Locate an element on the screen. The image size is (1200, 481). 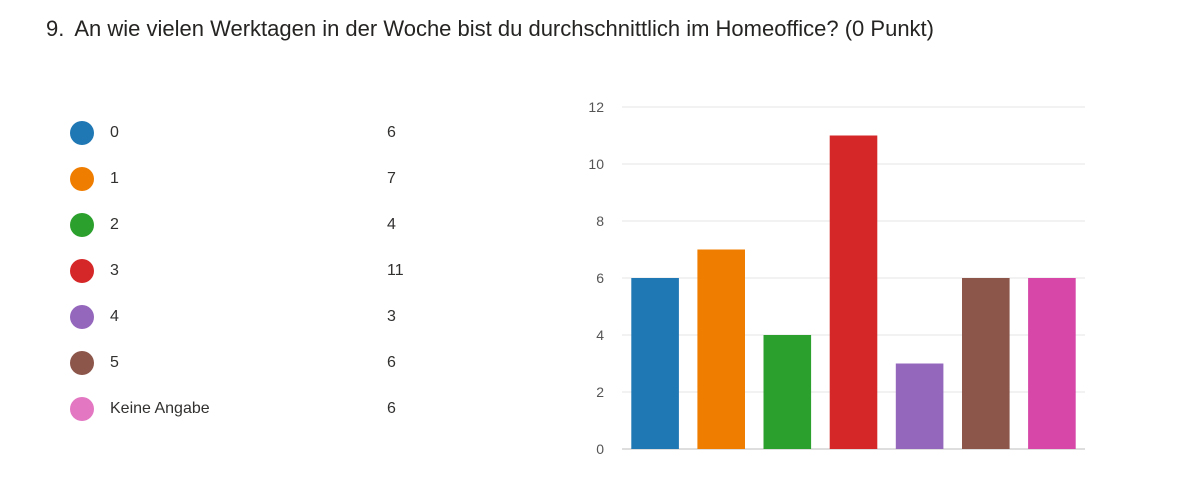
y-tick-label: 4 is located at coordinates (600, 335).